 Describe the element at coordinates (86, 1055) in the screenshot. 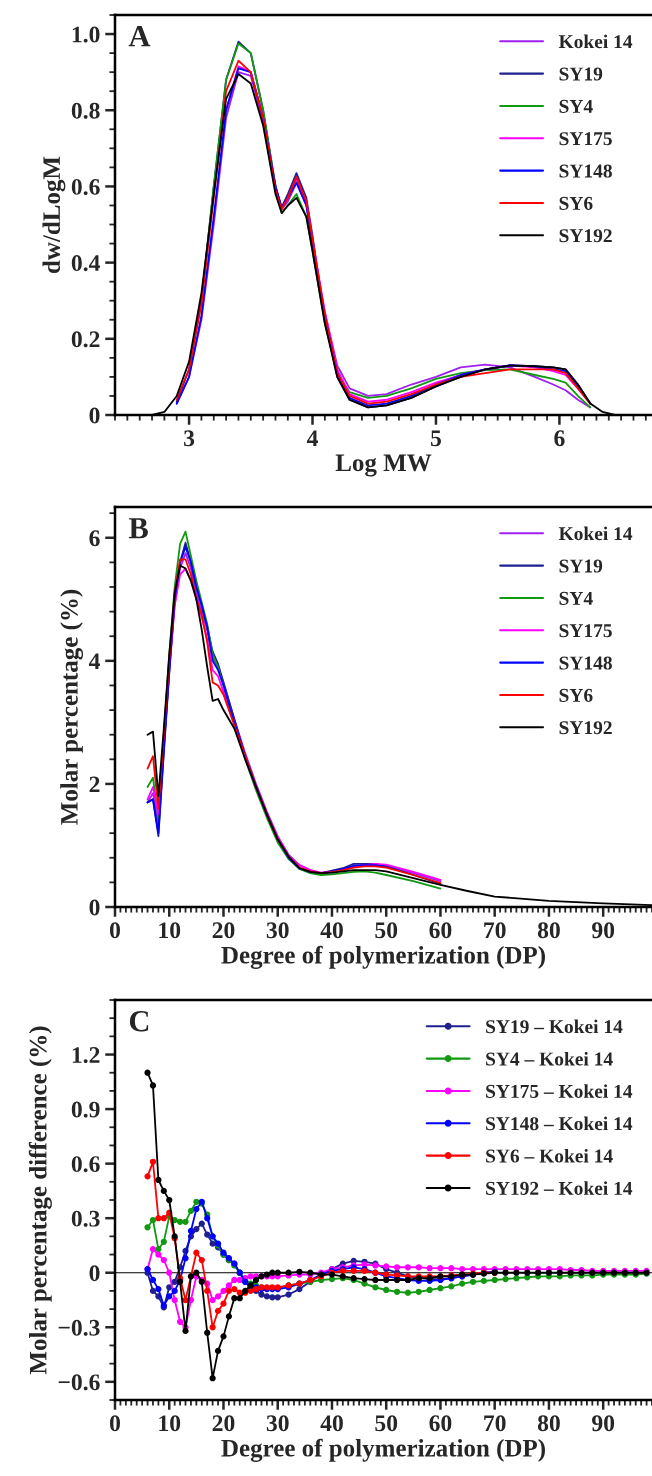

I see `y-tick-label: 1.2` at that location.